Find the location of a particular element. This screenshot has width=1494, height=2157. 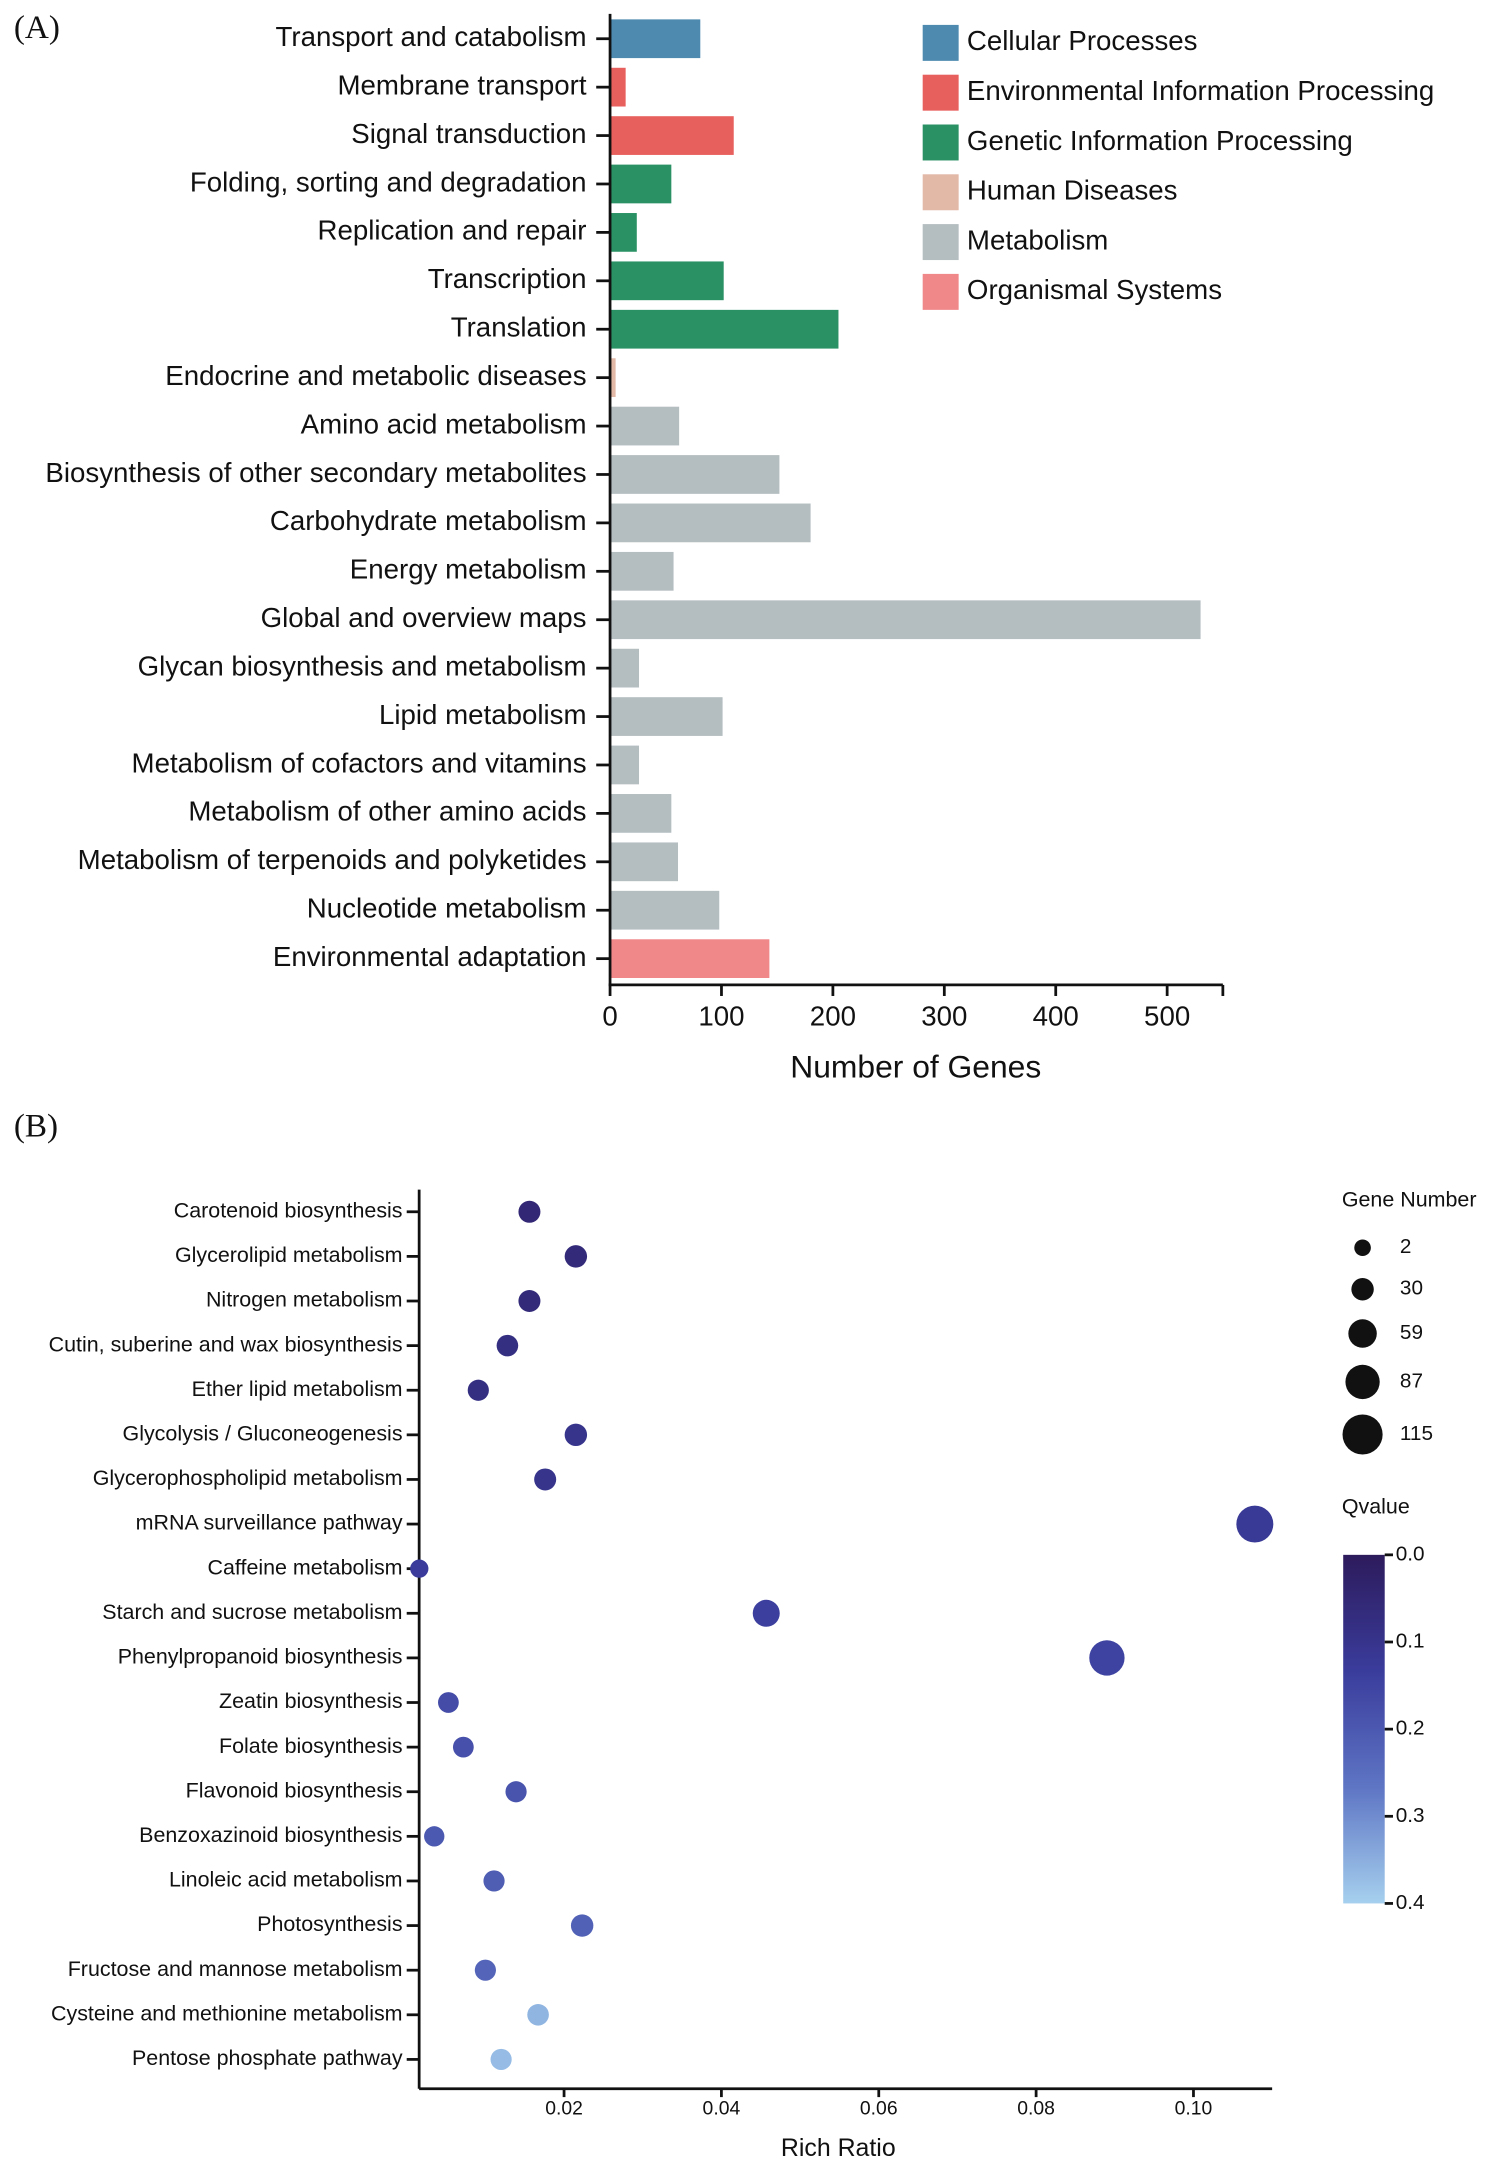

y-tick-label: Amino acid metabolism is located at coordinates (444, 423).